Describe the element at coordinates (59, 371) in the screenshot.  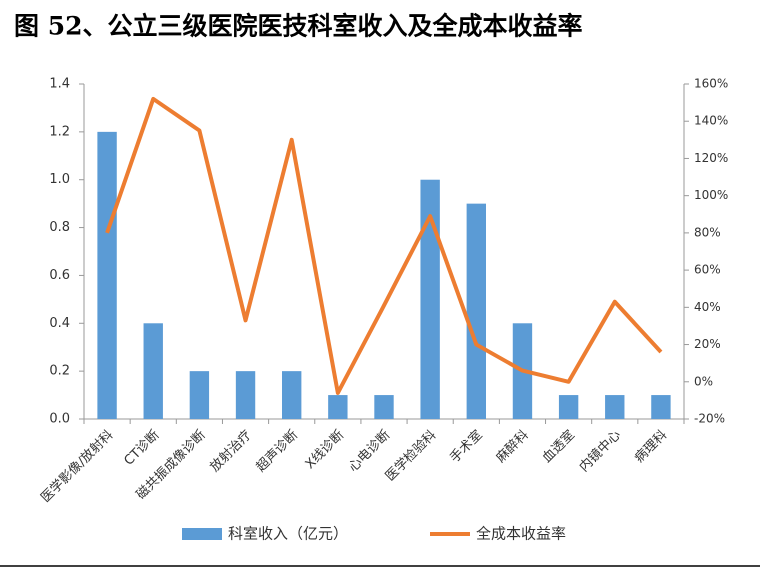
I see `y-tick-label: 0.2` at that location.